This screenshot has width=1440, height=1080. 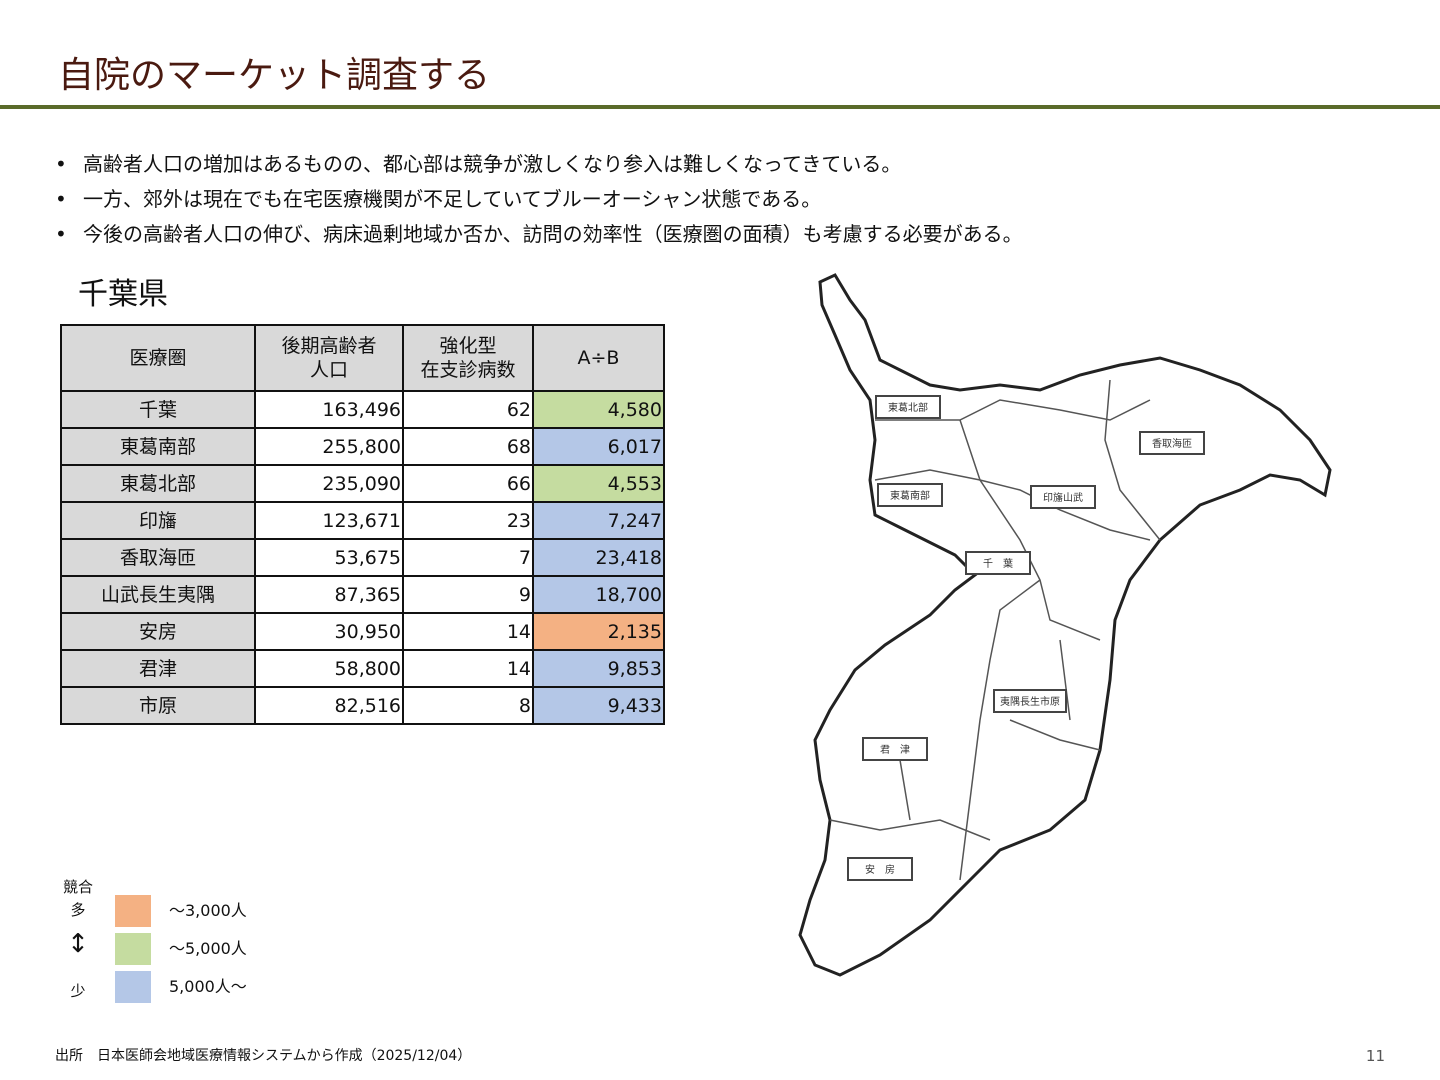 I want to click on clinics-cell: 68, so click(x=468, y=446).